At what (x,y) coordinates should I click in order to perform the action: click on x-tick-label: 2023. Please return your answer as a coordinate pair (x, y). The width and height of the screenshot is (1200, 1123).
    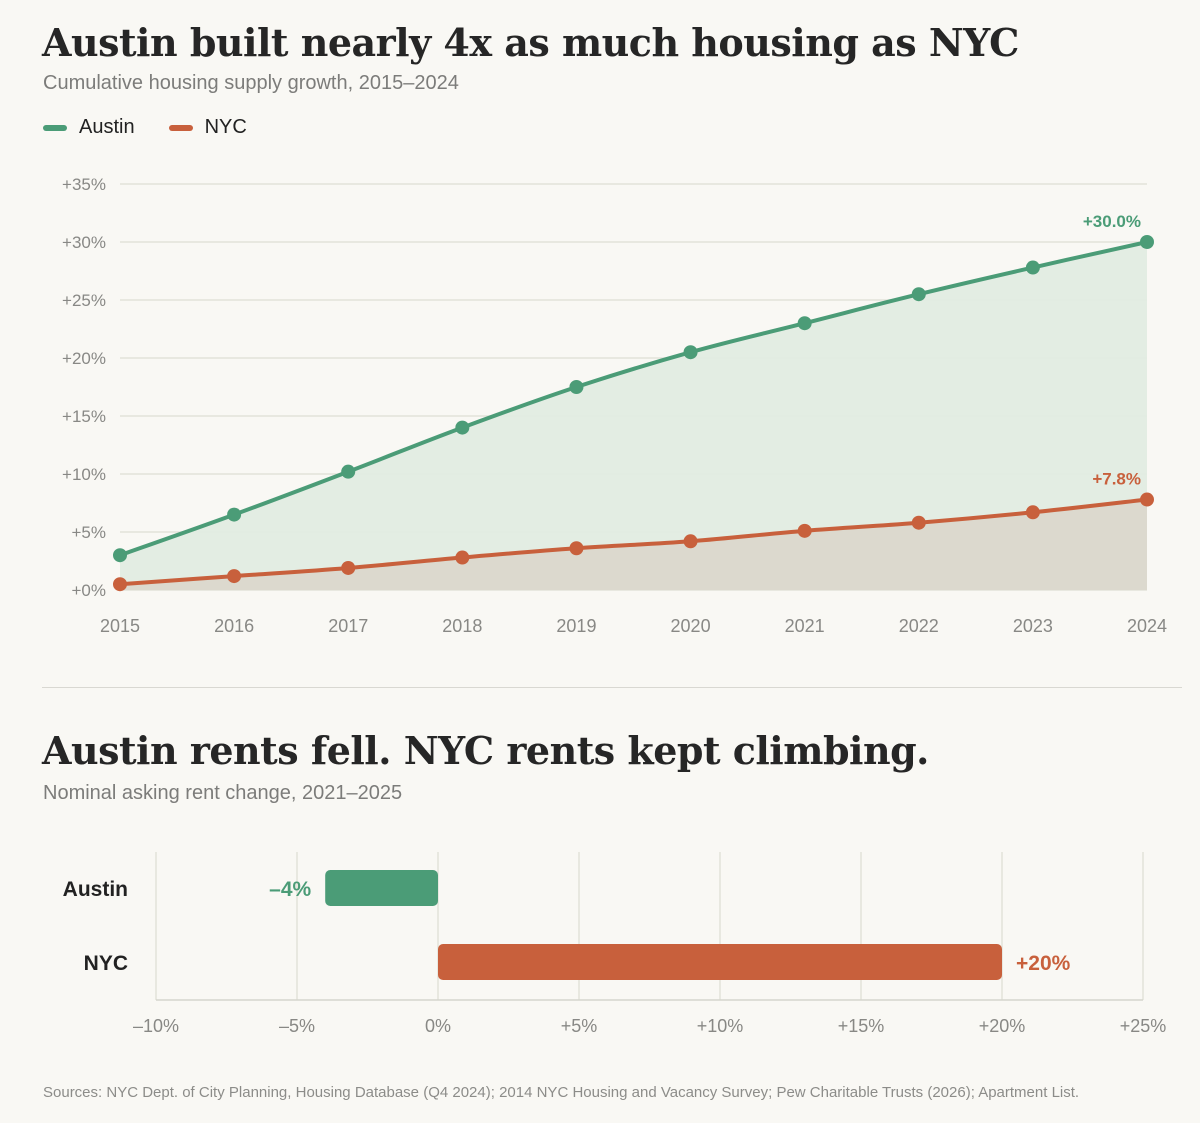
    Looking at the image, I should click on (1033, 626).